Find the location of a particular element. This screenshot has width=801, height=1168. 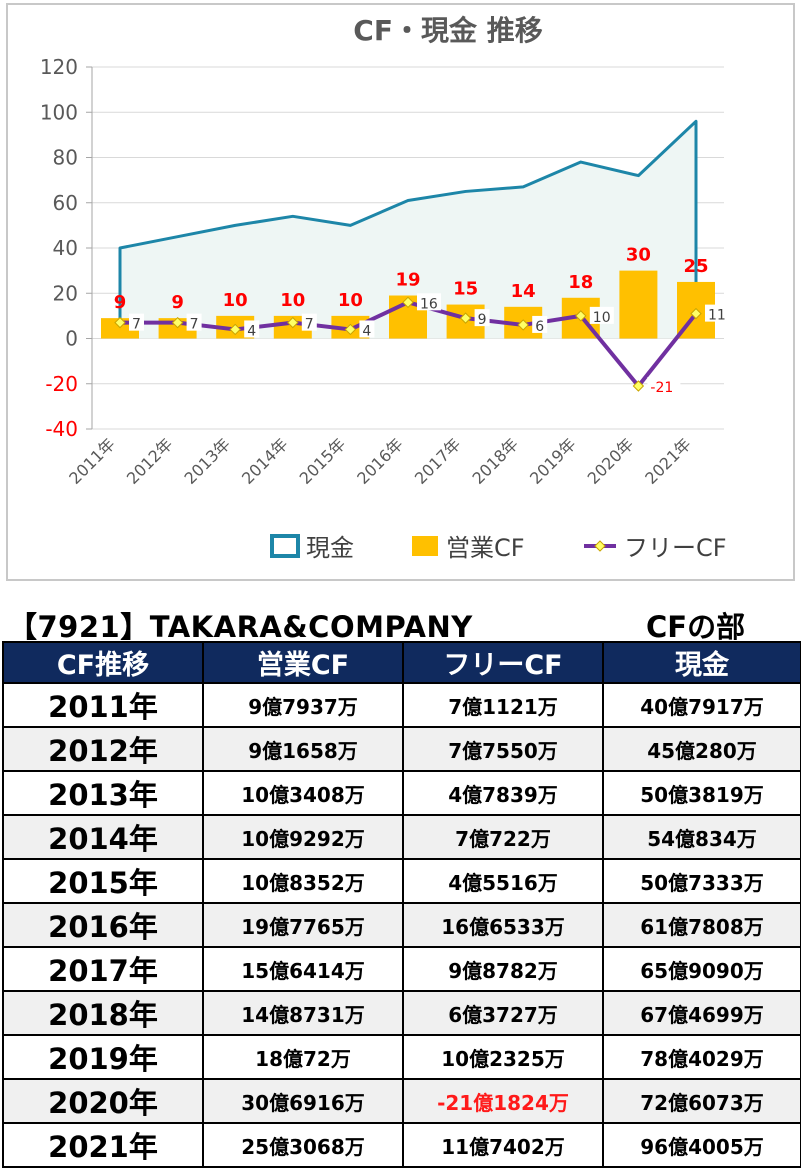

operating-cf-label: 18 is located at coordinates (580, 282).